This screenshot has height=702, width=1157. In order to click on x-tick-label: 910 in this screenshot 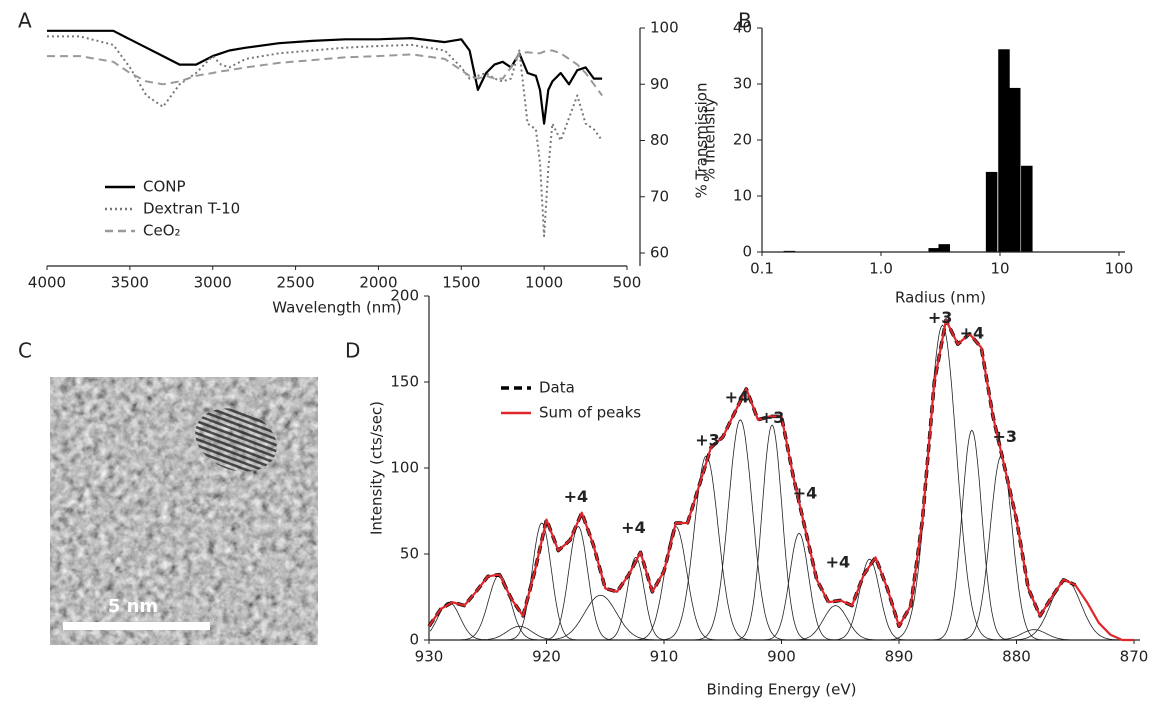, I will do `click(664, 657)`.